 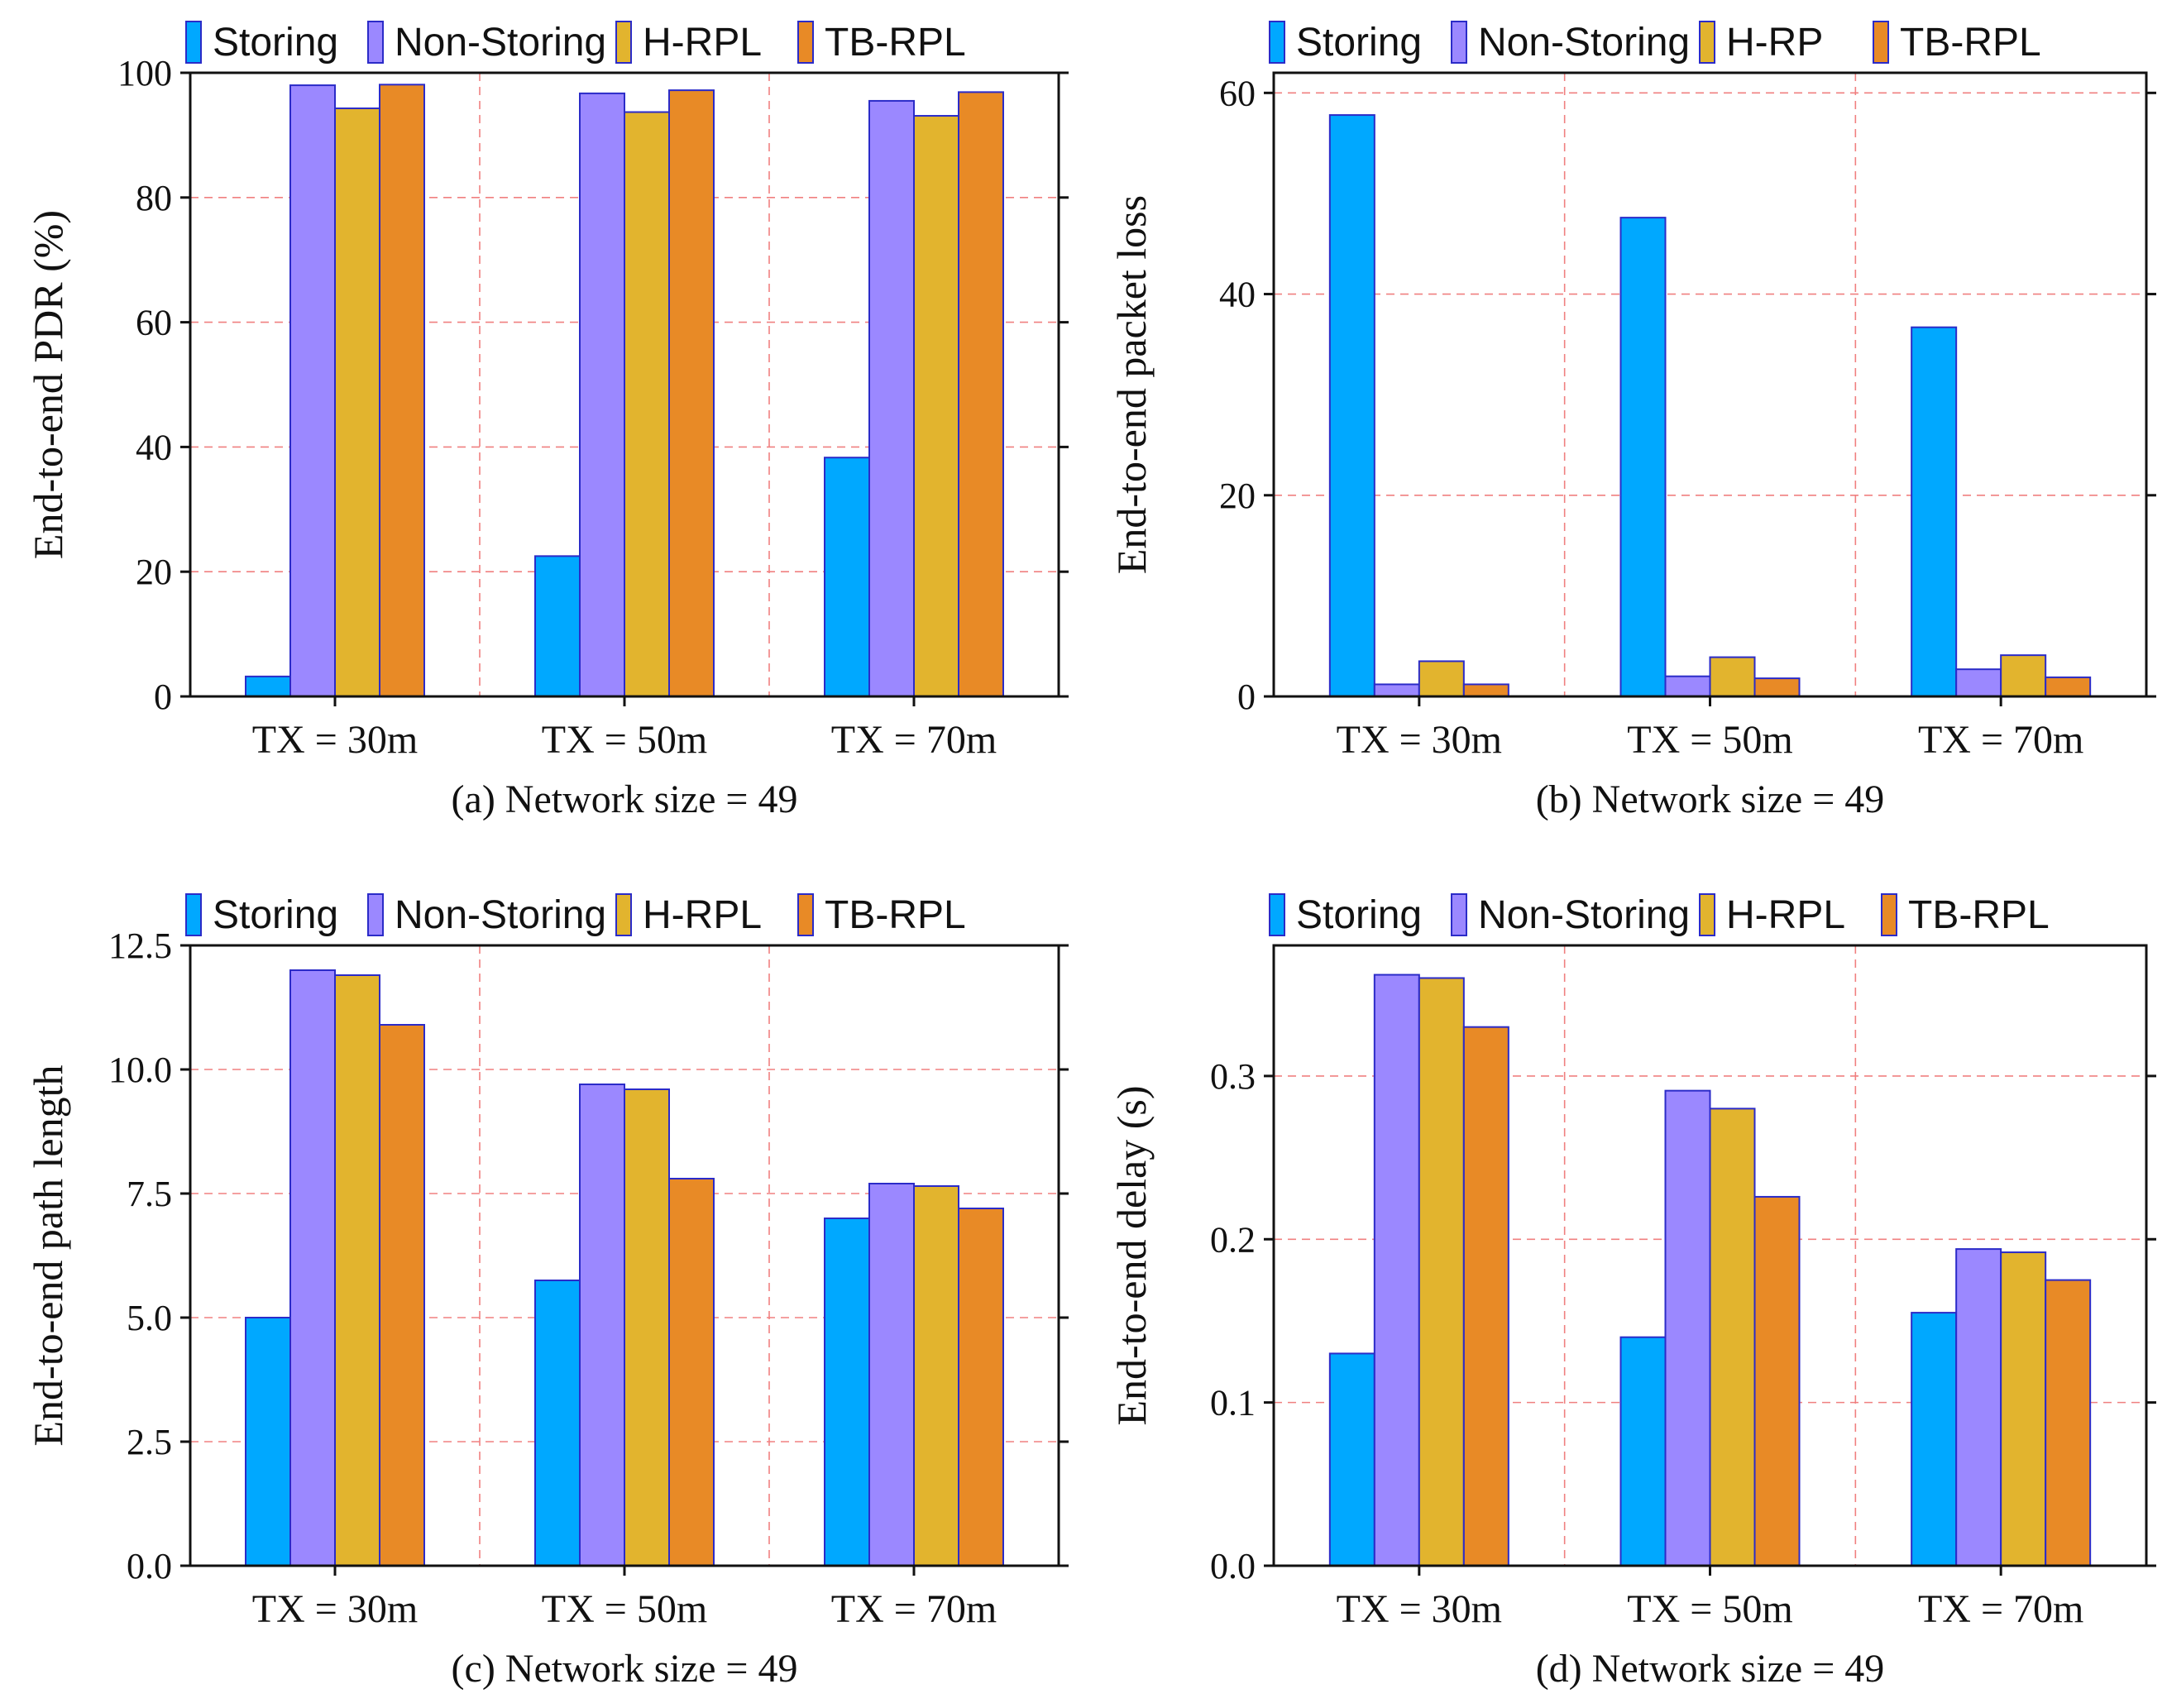 What do you see at coordinates (48, 384) in the screenshot?
I see `y-axis-label: End-to-end PDR (%)` at bounding box center [48, 384].